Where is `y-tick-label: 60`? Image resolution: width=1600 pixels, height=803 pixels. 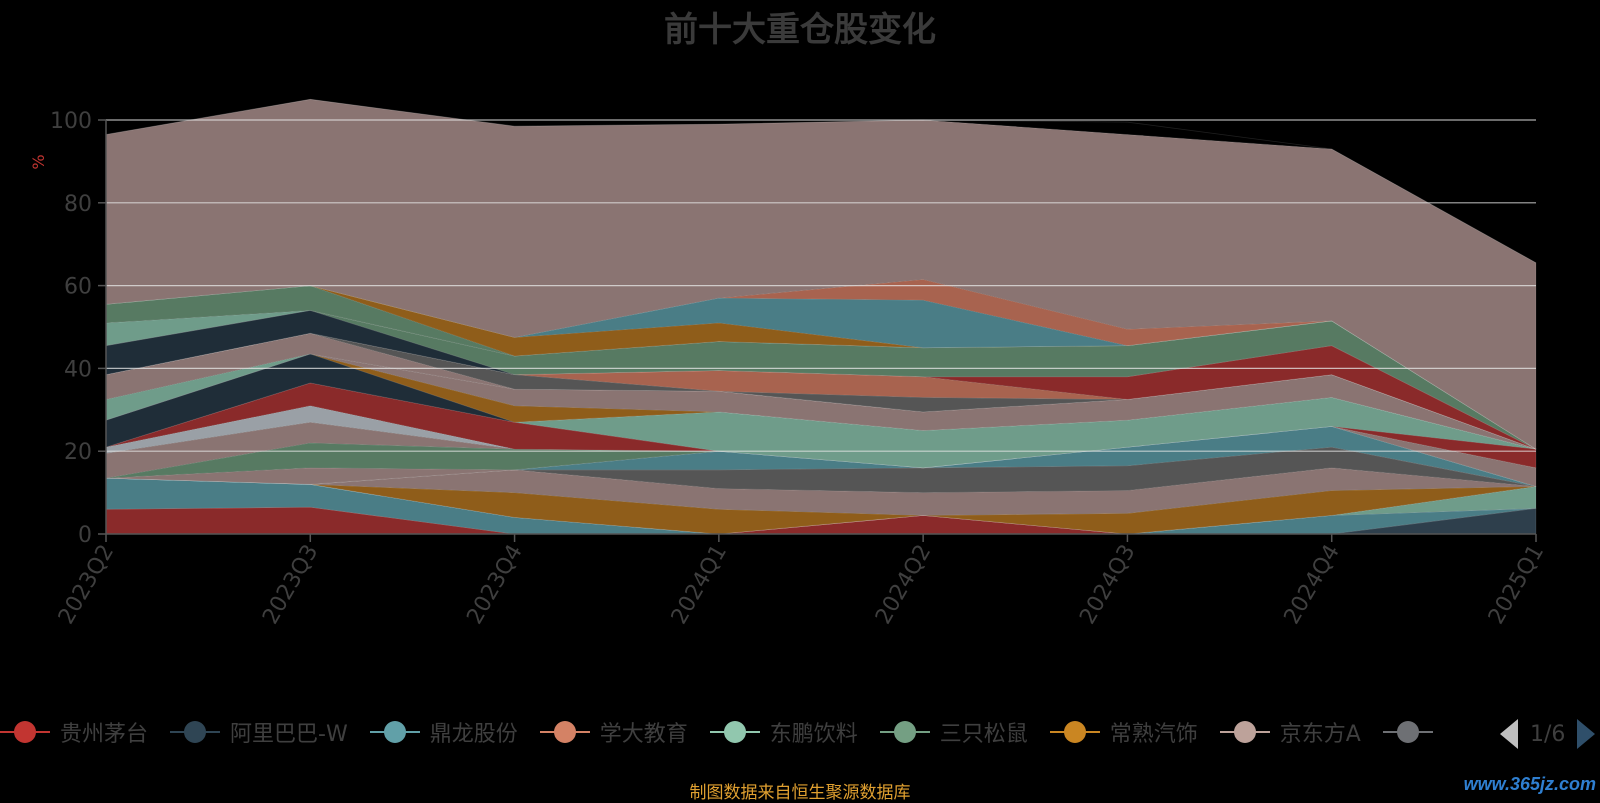
y-tick-label: 60 is located at coordinates (78, 287).